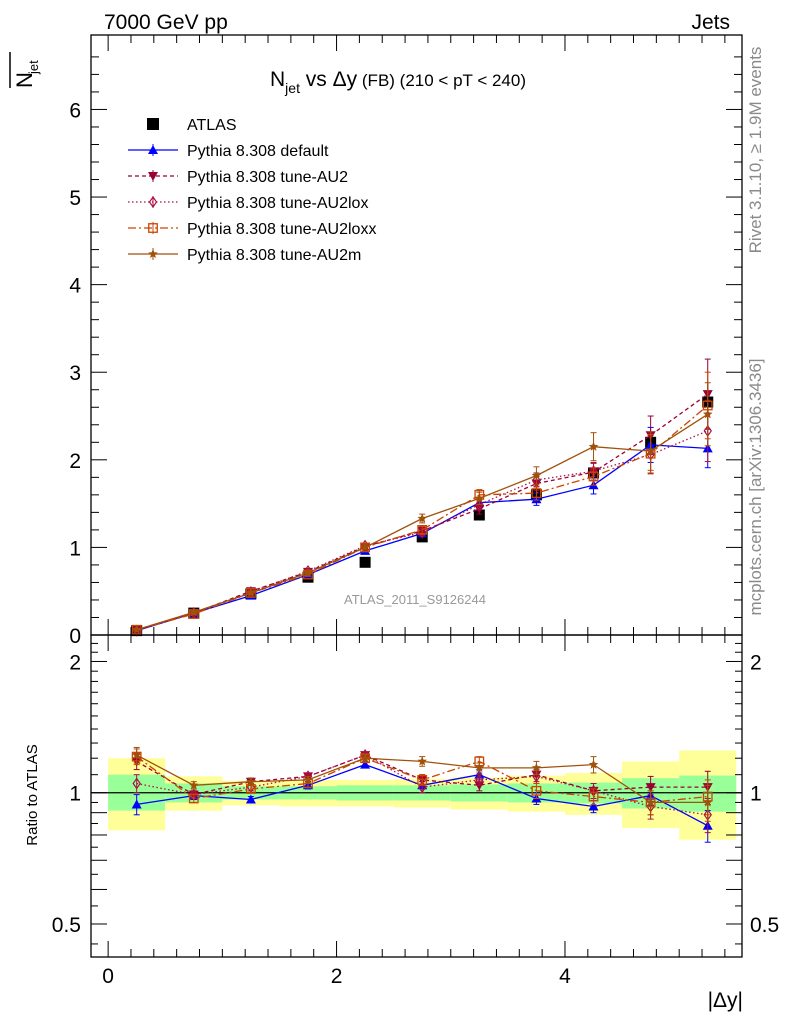 This screenshot has width=786, height=1024. I want to click on main-y-tick-label: 2, so click(75, 461).